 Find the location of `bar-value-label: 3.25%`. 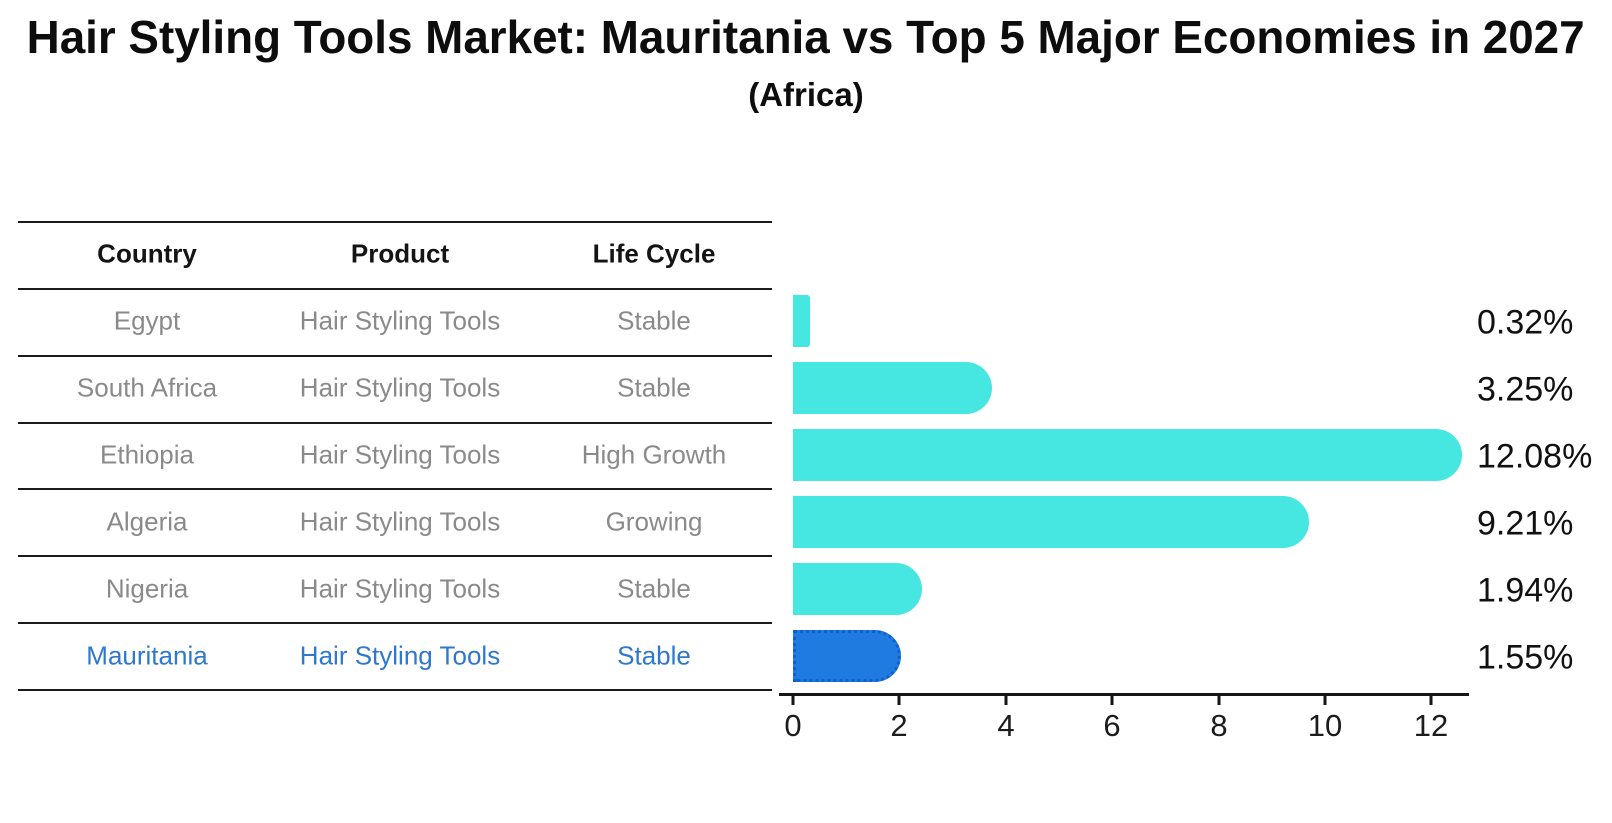

bar-value-label: 3.25% is located at coordinates (1525, 389).